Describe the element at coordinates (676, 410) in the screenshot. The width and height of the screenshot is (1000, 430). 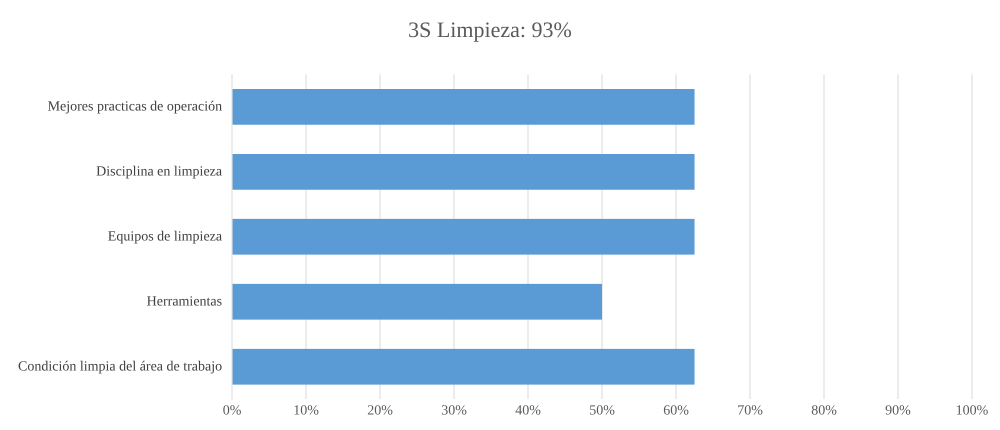
I see `x-tick-label: 60%` at that location.